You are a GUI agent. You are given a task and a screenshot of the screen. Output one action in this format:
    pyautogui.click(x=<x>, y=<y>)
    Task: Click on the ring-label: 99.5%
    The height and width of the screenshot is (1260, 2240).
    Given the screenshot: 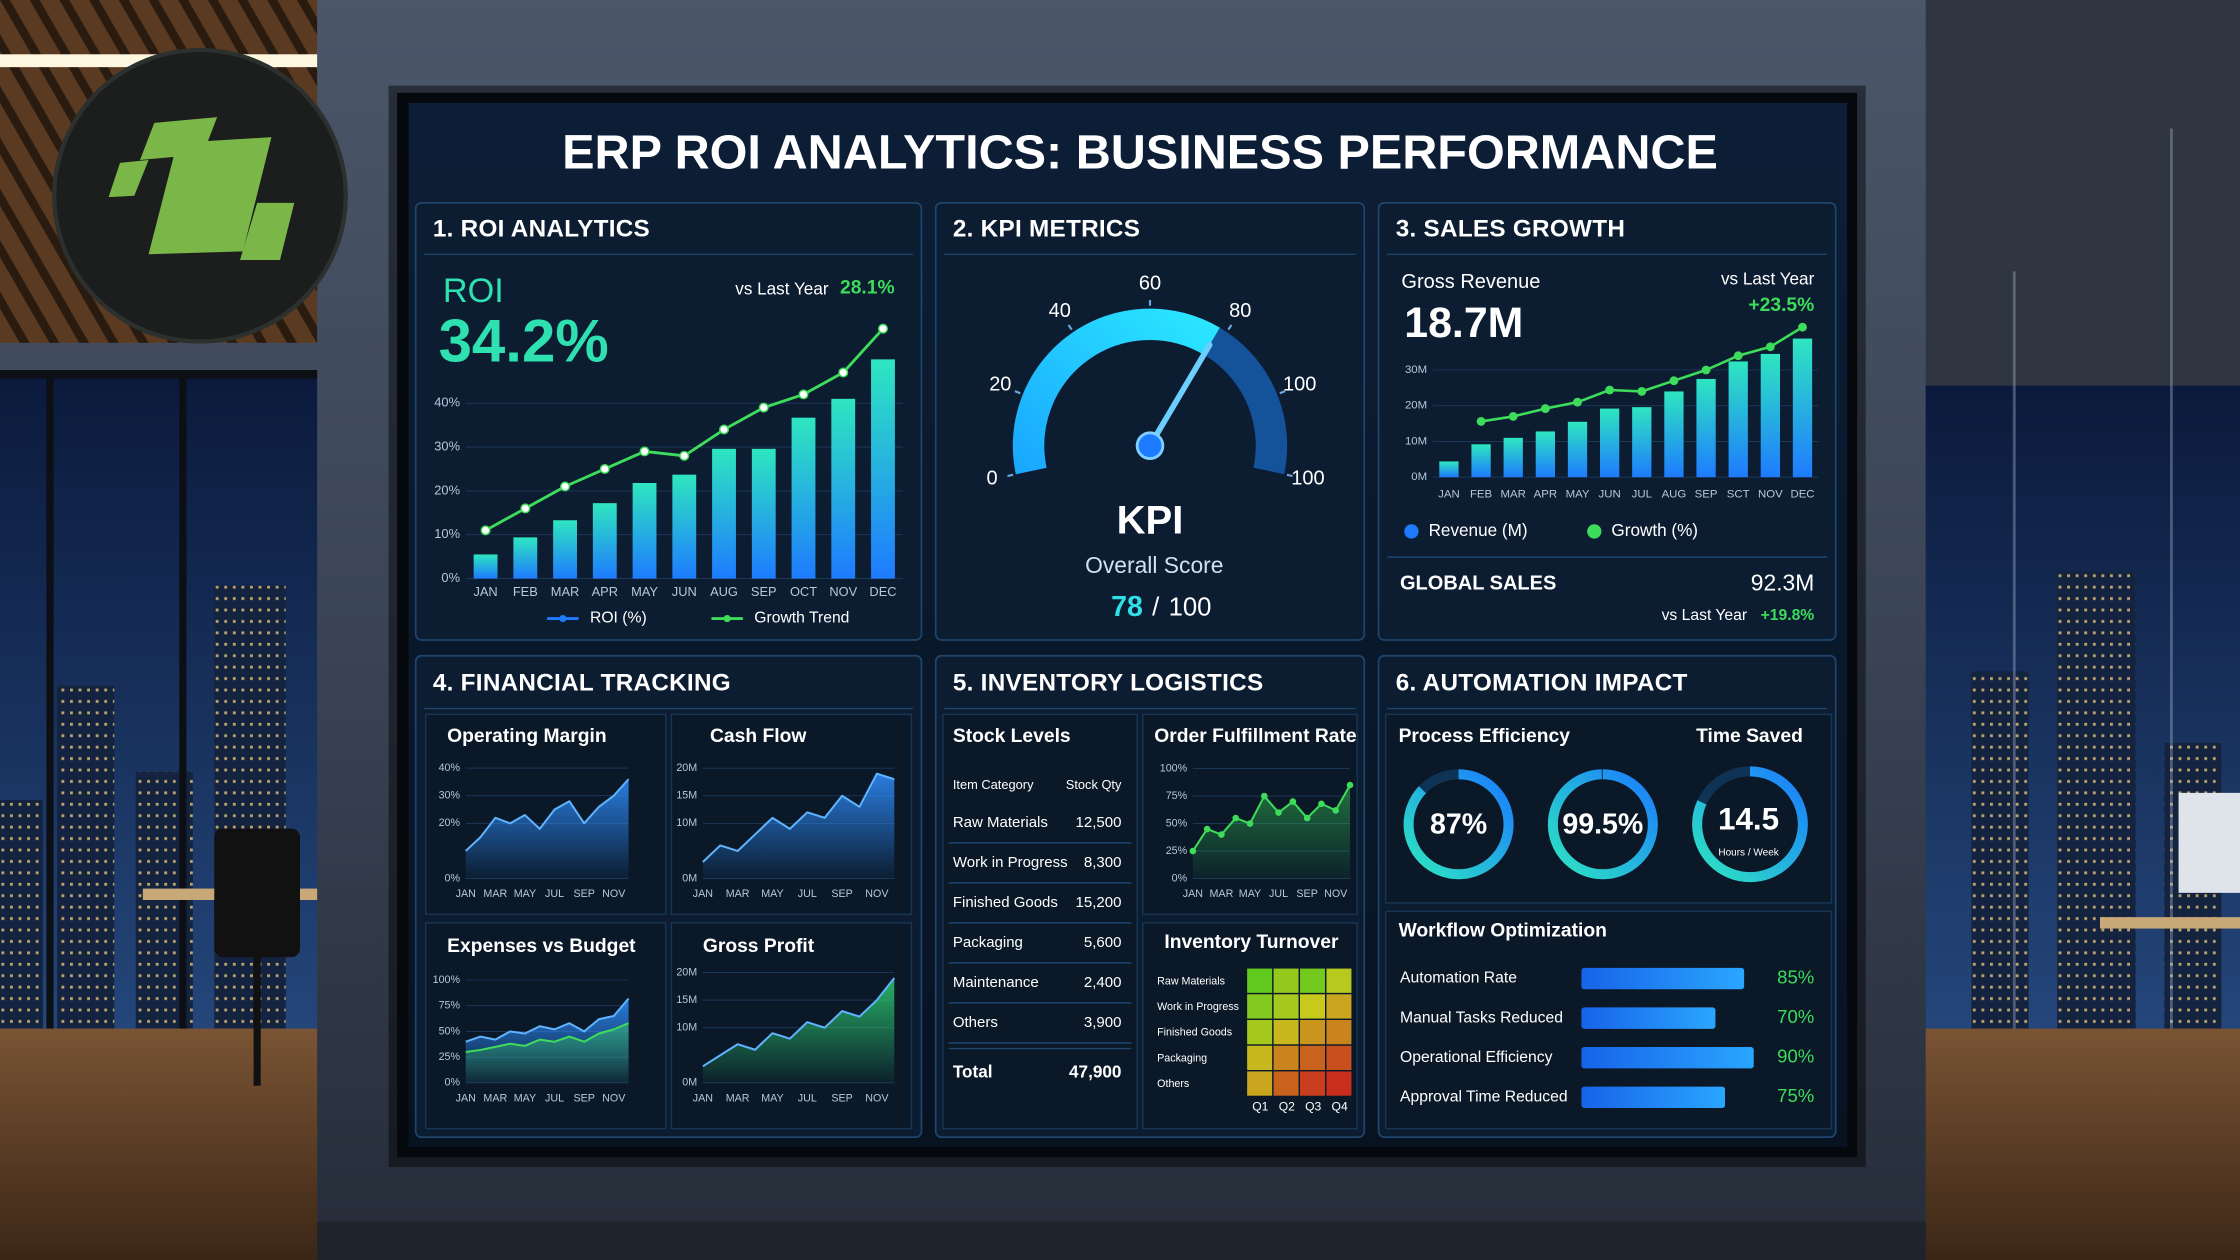 What is the action you would take?
    pyautogui.click(x=1602, y=824)
    